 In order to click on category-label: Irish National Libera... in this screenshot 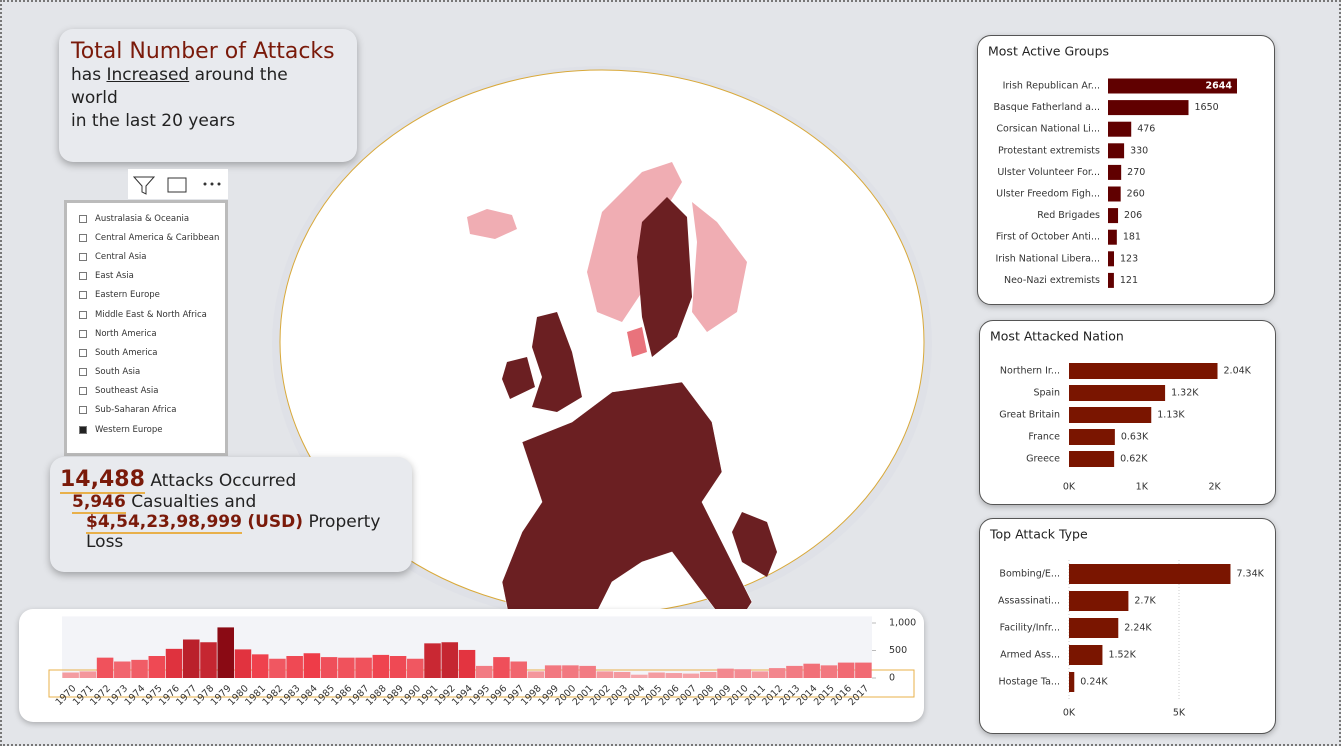, I will do `click(1047, 258)`.